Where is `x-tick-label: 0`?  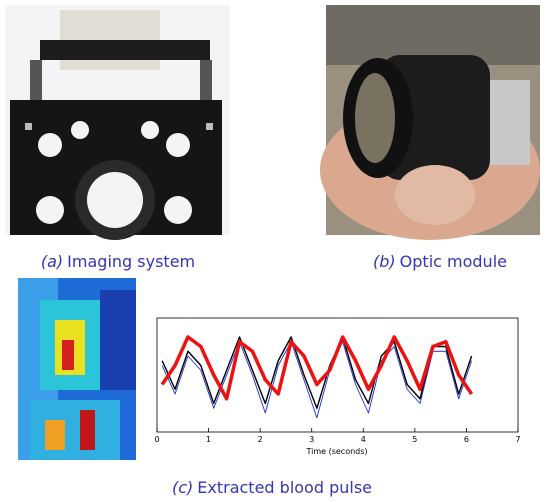 x-tick-label: 0 is located at coordinates (156, 439).